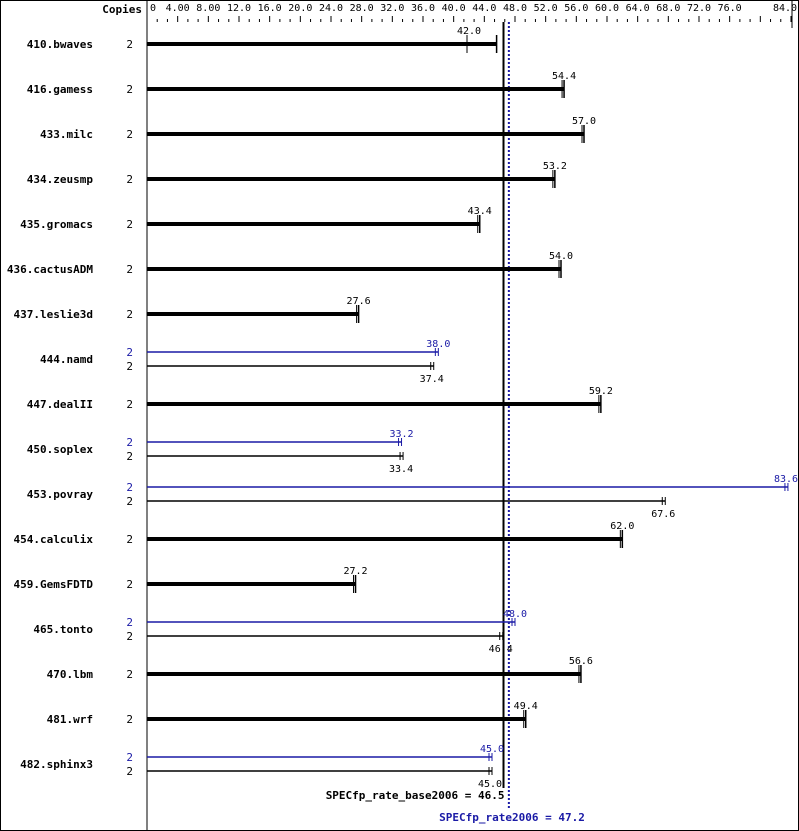 This screenshot has width=799, height=831. What do you see at coordinates (555, 166) in the screenshot?
I see `base-value-label: 53.2` at bounding box center [555, 166].